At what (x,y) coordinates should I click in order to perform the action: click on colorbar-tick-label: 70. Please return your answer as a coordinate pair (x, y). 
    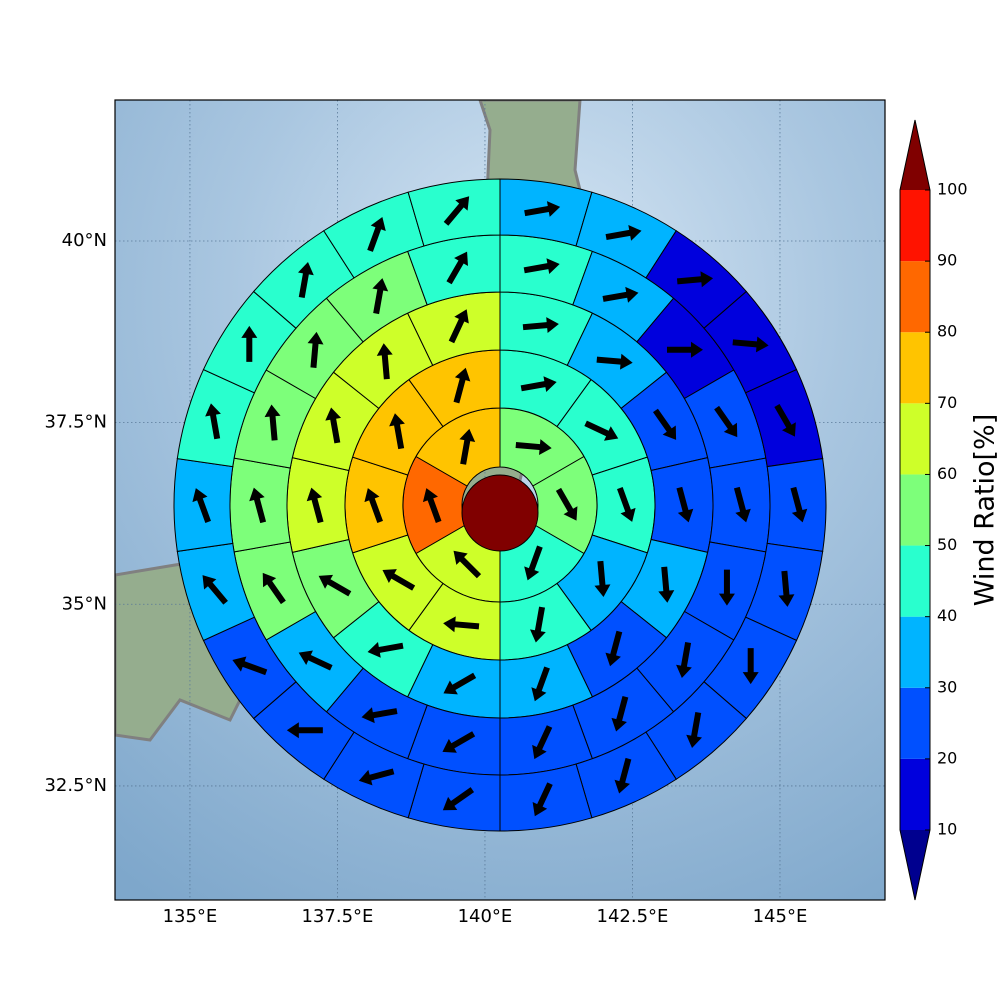
    Looking at the image, I should click on (947, 402).